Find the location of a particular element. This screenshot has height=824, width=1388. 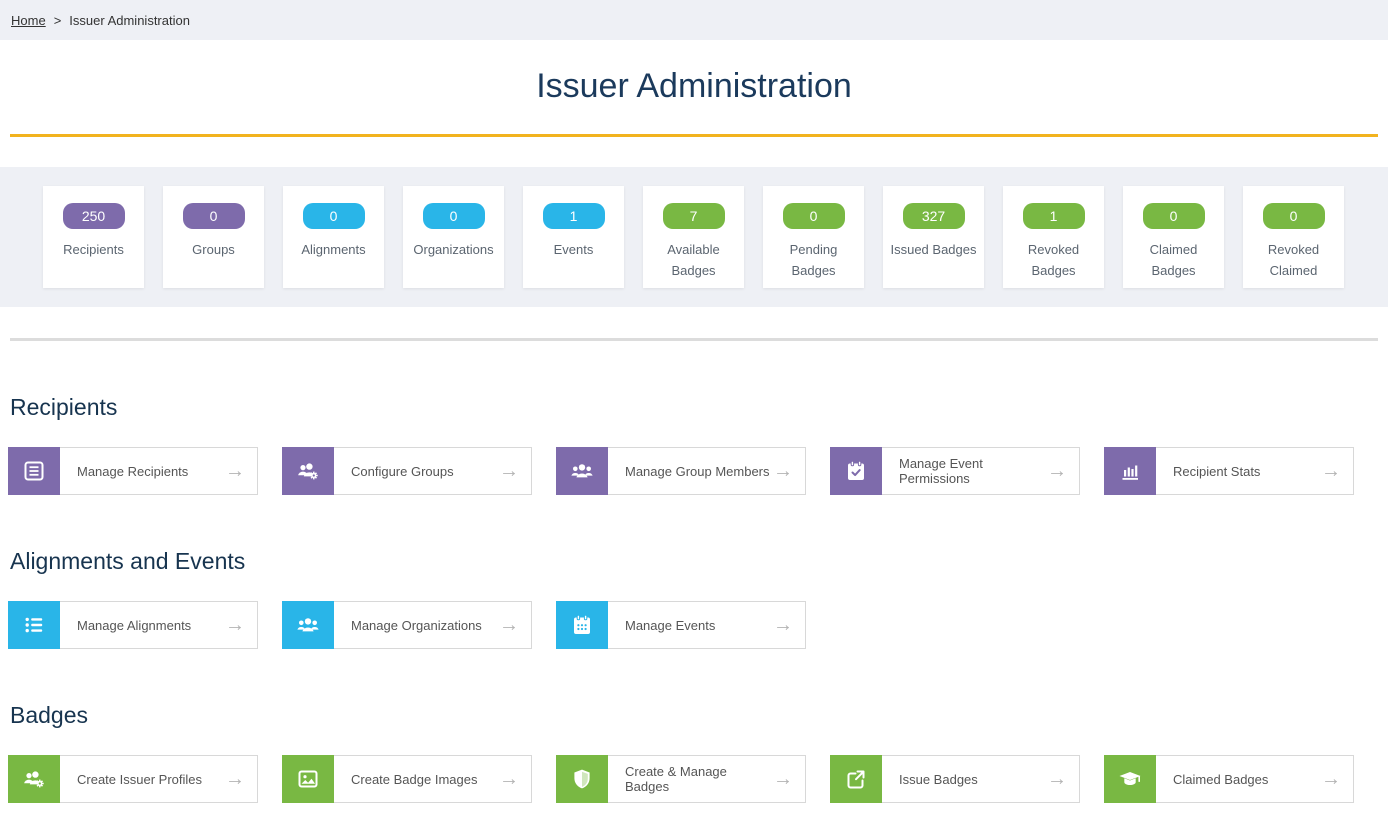

action-card: Recipient Stats → is located at coordinates (1229, 471).